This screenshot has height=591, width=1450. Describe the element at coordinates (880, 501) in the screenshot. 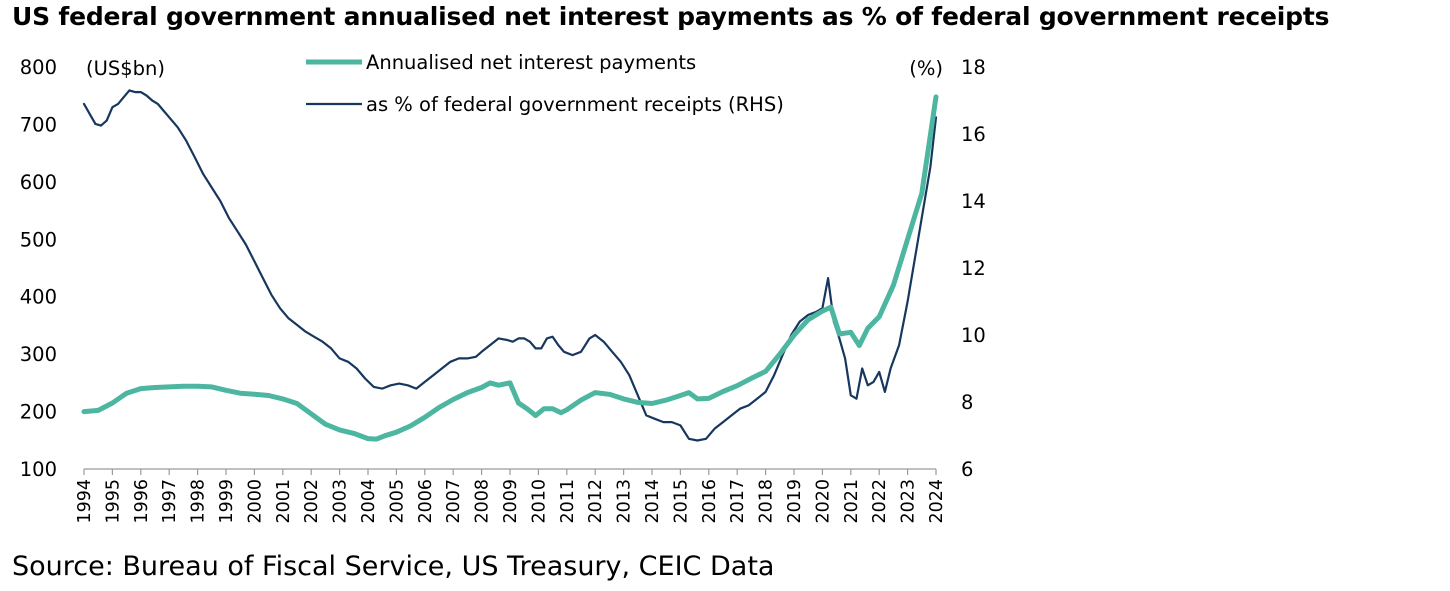

I see `x-tick-label: 2022` at that location.